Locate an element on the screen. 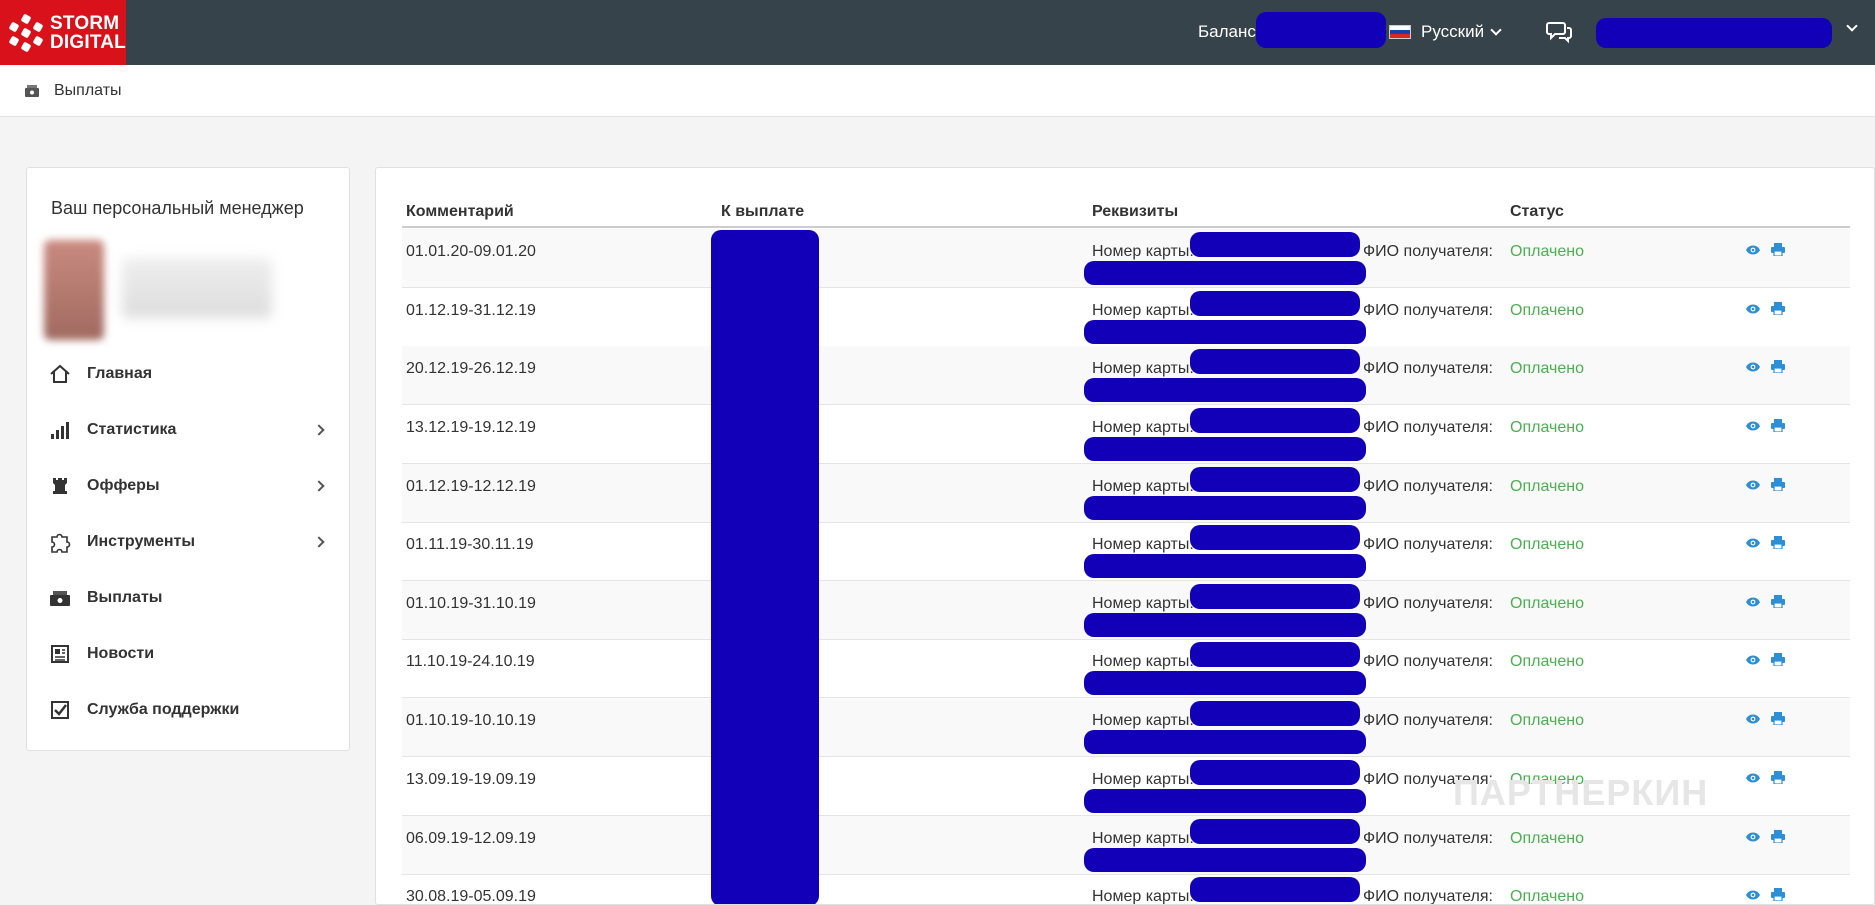 The width and height of the screenshot is (1875, 905). language-label: Русский is located at coordinates (1453, 31).